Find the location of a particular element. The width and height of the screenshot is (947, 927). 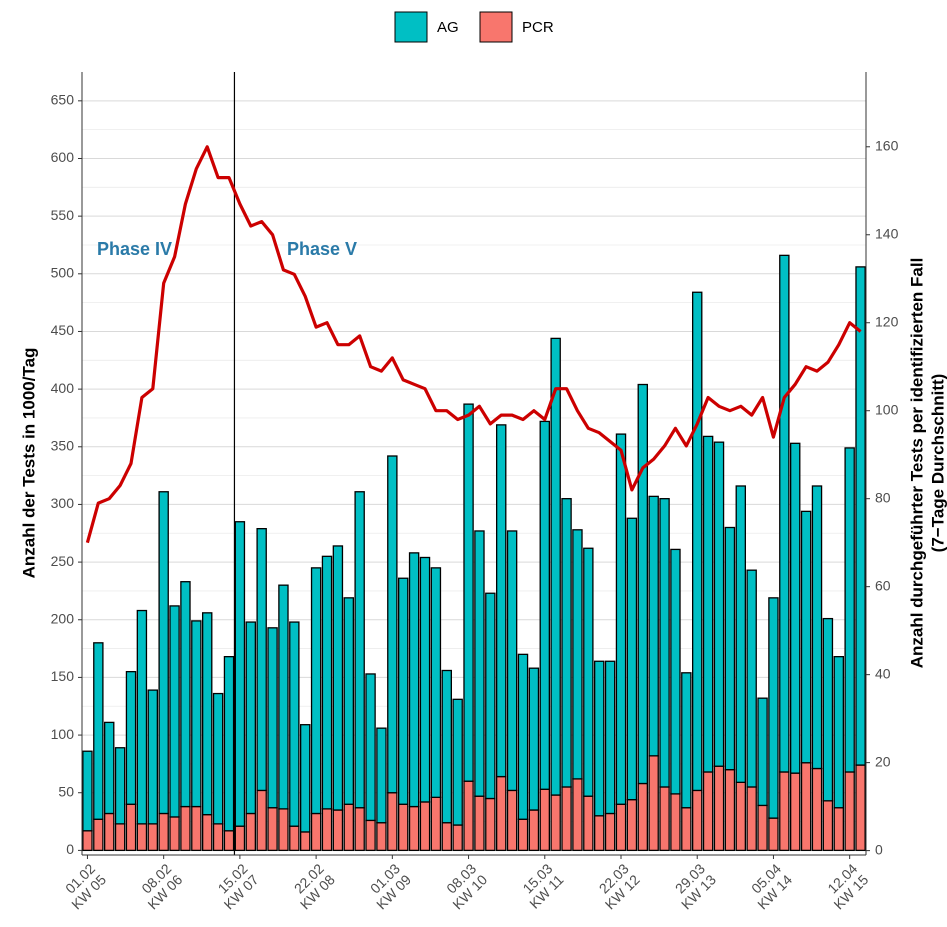

y-tick-label: 100 is located at coordinates (63, 734).